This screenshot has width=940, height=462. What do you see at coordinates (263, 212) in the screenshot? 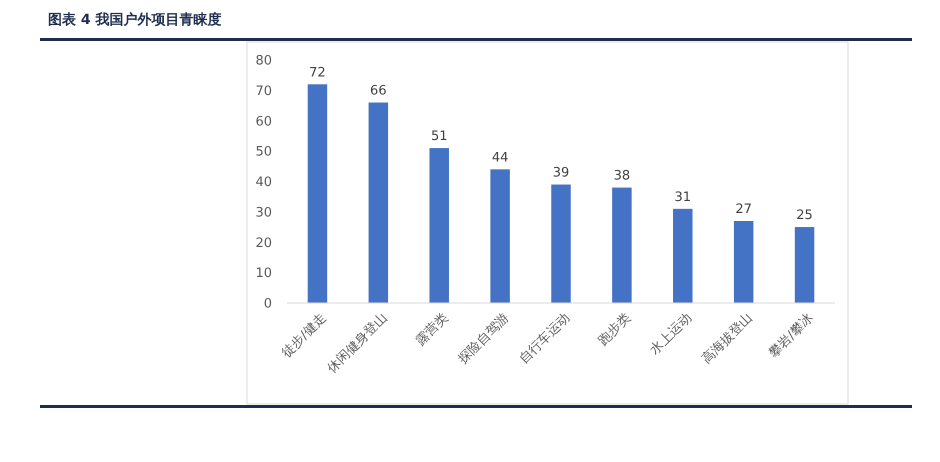
I see `y-tick-label: 30` at bounding box center [263, 212].